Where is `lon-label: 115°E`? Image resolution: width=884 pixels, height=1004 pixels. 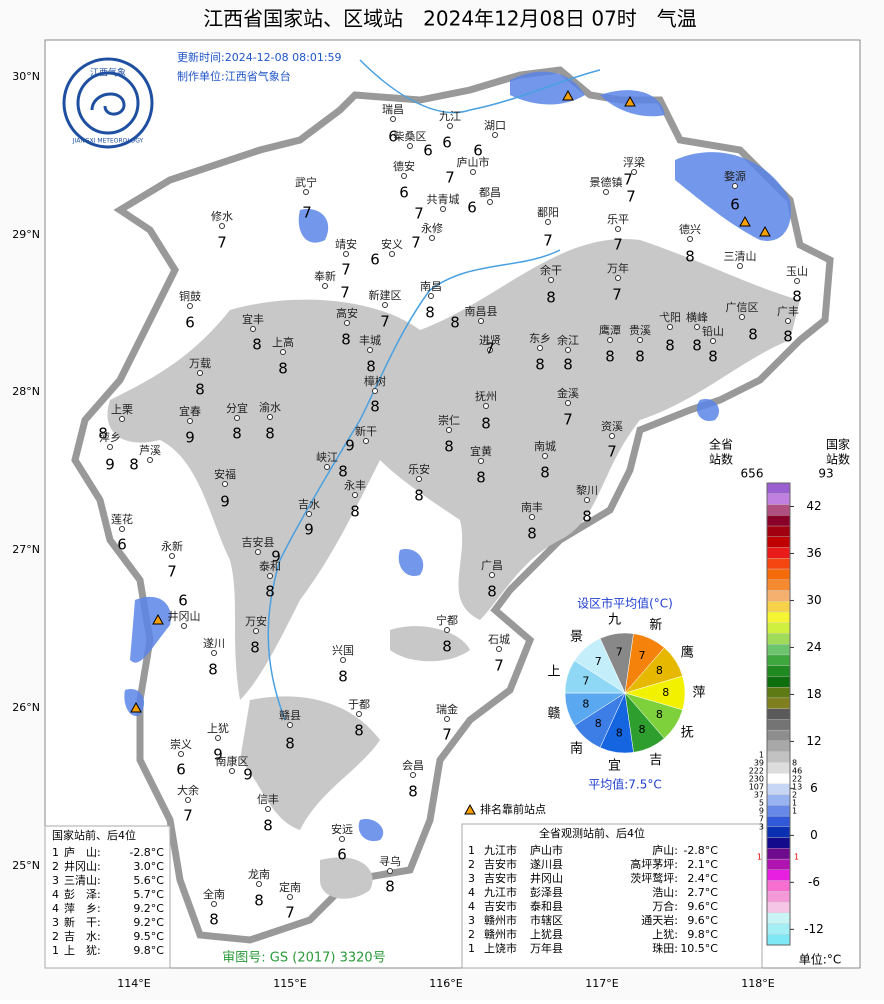
lon-label: 115°E is located at coordinates (289, 983).